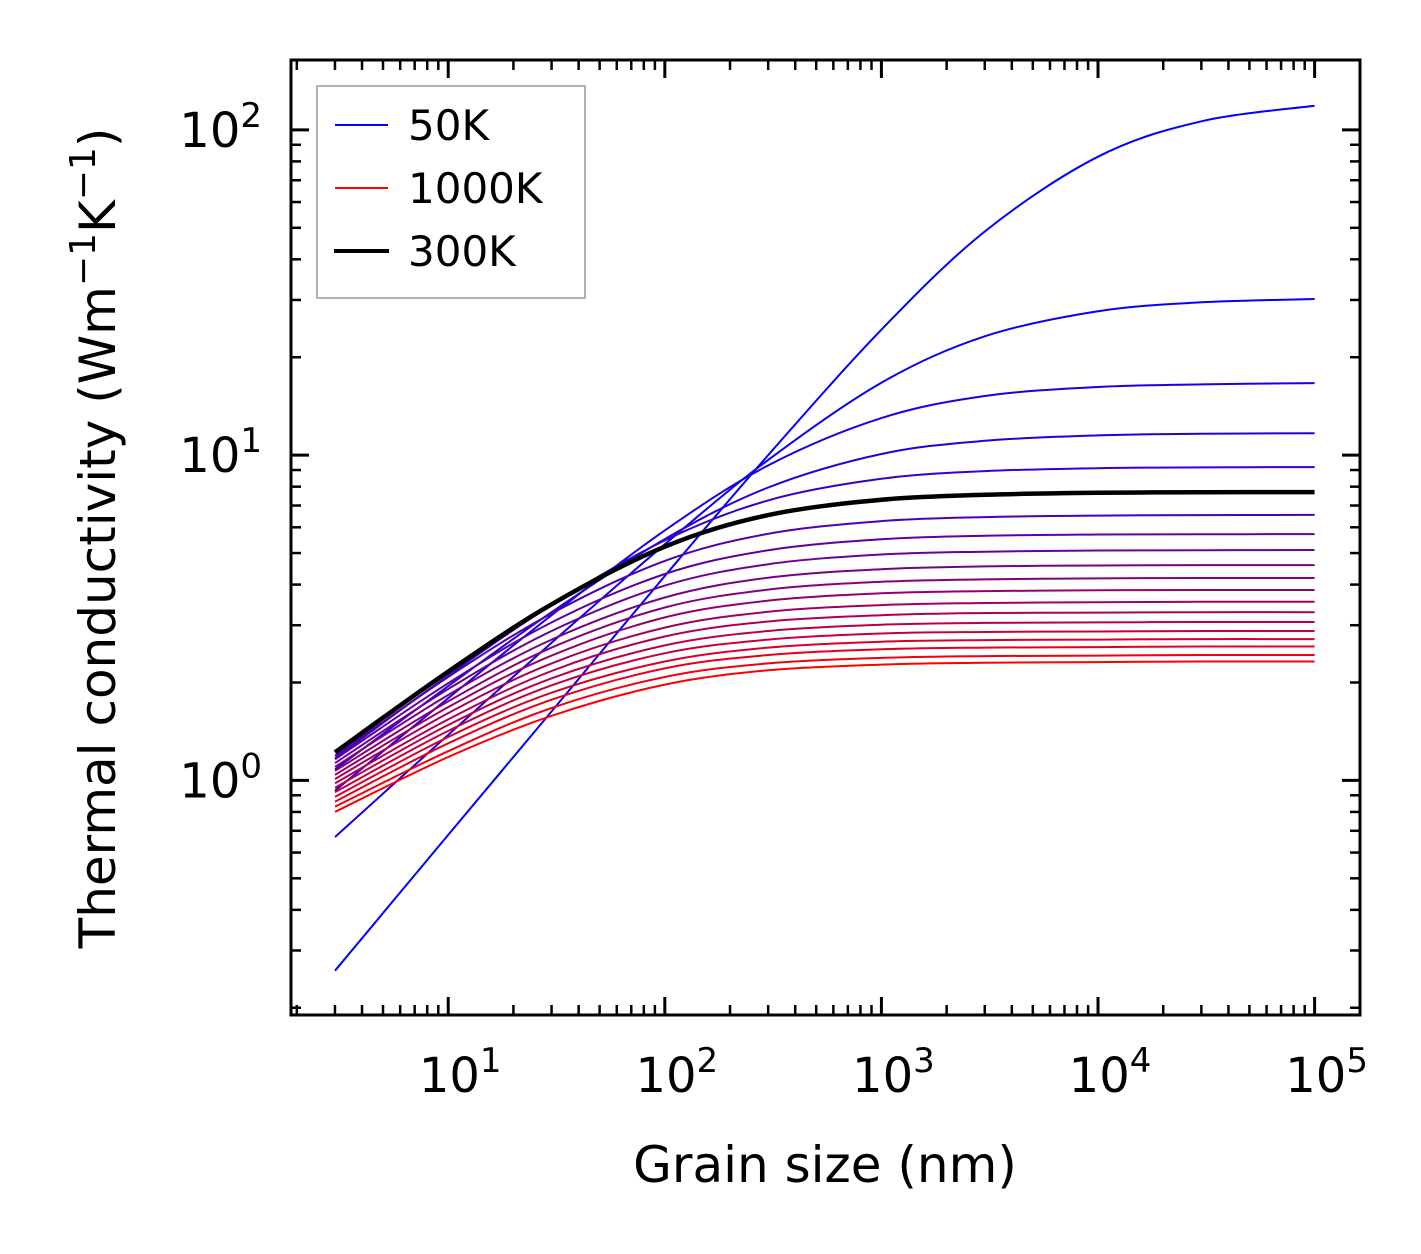 Image resolution: width=1421 pixels, height=1254 pixels. What do you see at coordinates (98, 138) in the screenshot?
I see `y-axis-label-end: )` at bounding box center [98, 138].